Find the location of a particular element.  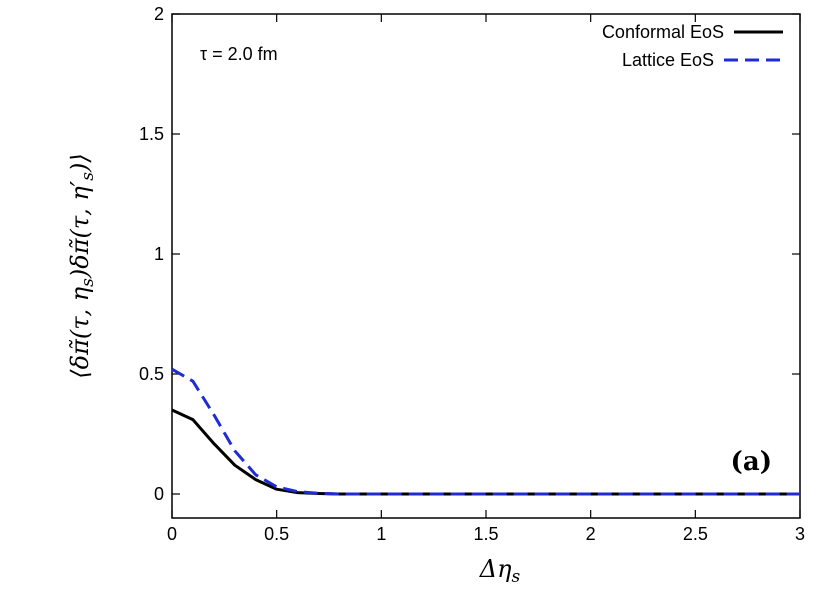

x-tick-label: 2.5 is located at coordinates (695, 534).